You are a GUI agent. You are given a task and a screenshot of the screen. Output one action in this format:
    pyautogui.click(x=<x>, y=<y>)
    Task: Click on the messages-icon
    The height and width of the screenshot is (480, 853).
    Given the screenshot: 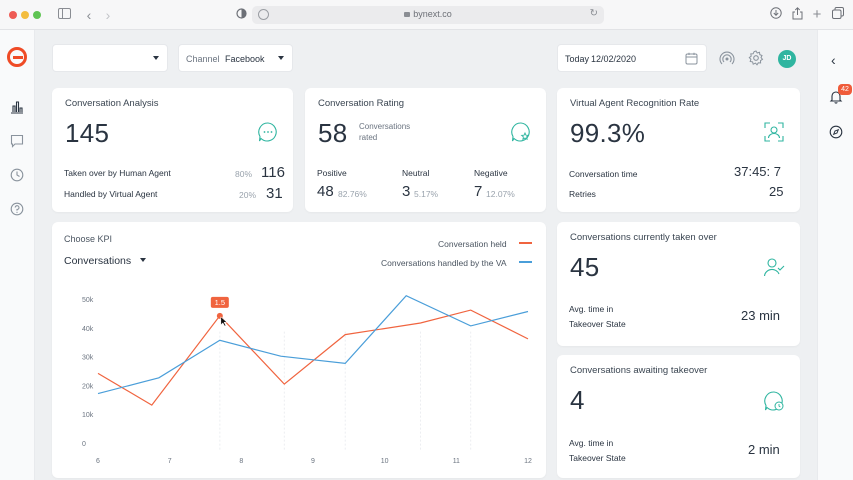 What is the action you would take?
    pyautogui.click(x=17, y=141)
    